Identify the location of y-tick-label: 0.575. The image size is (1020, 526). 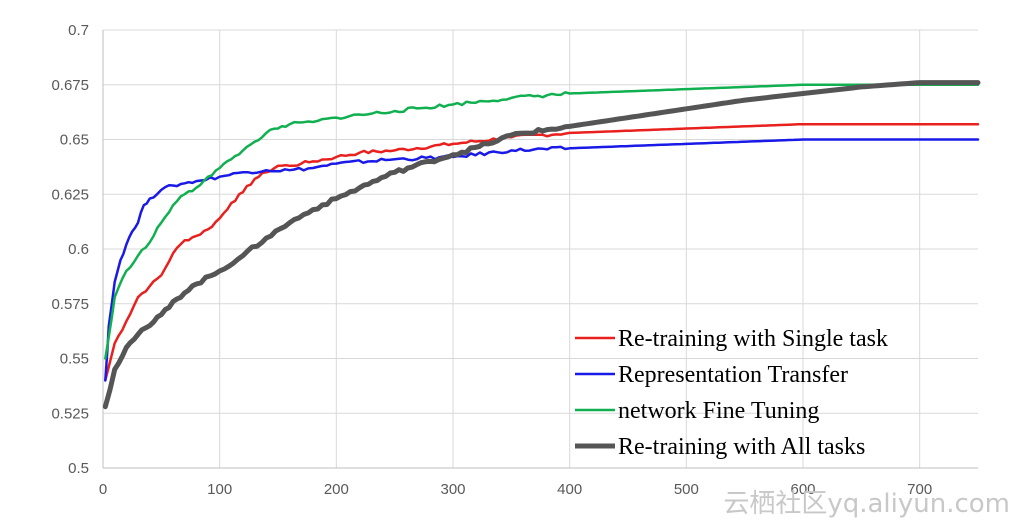
(70, 304).